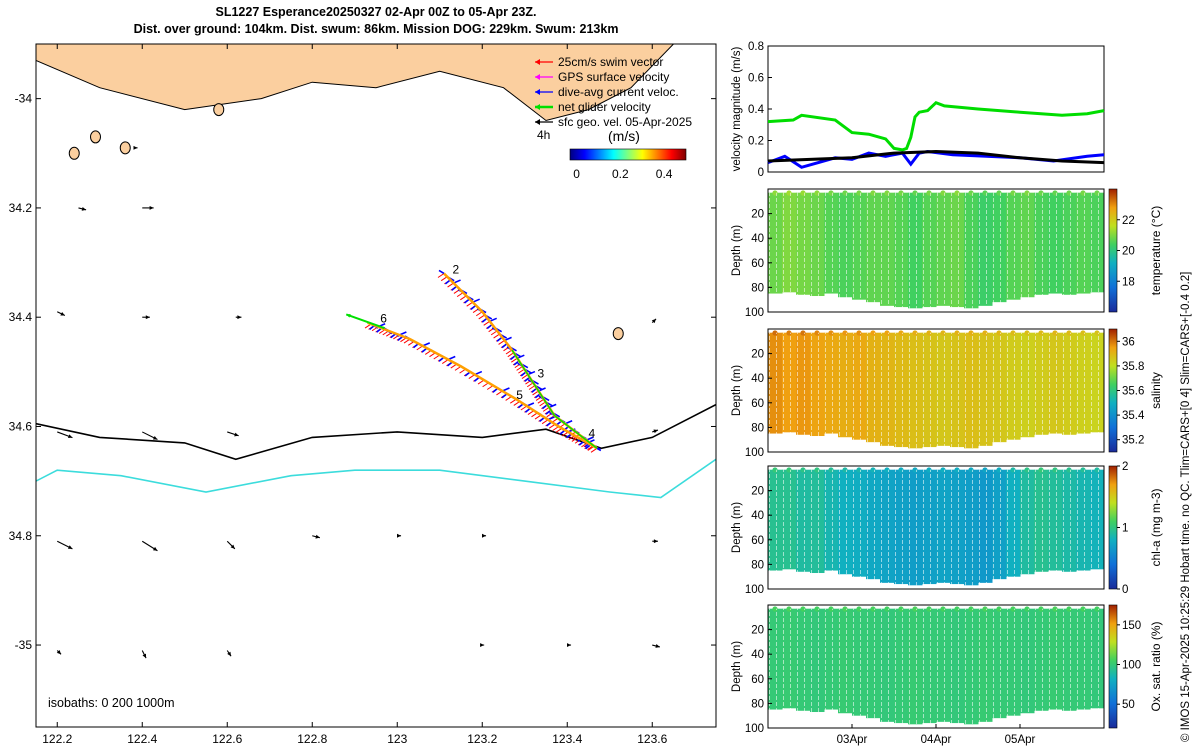 Image resolution: width=1200 pixels, height=750 pixels. Describe the element at coordinates (1156, 390) in the screenshot. I see `profile-colorbar-label: salinity` at that location.